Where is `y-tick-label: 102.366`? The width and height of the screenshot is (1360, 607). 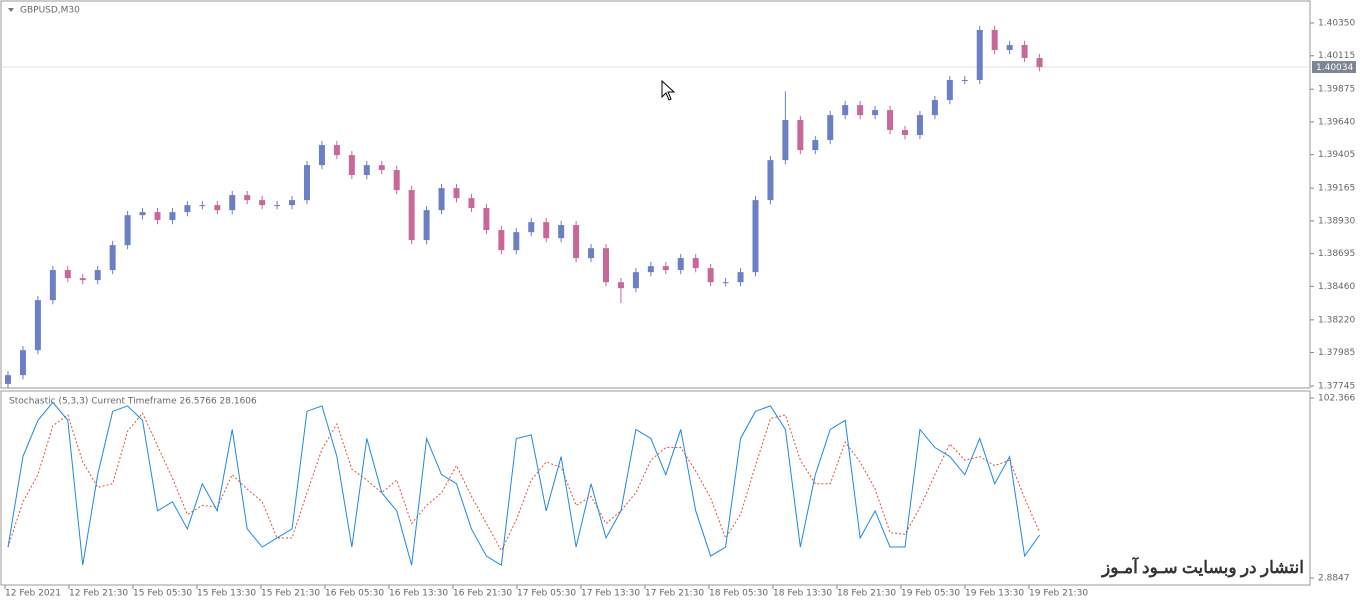
y-tick-label: 102.366 is located at coordinates (1336, 399).